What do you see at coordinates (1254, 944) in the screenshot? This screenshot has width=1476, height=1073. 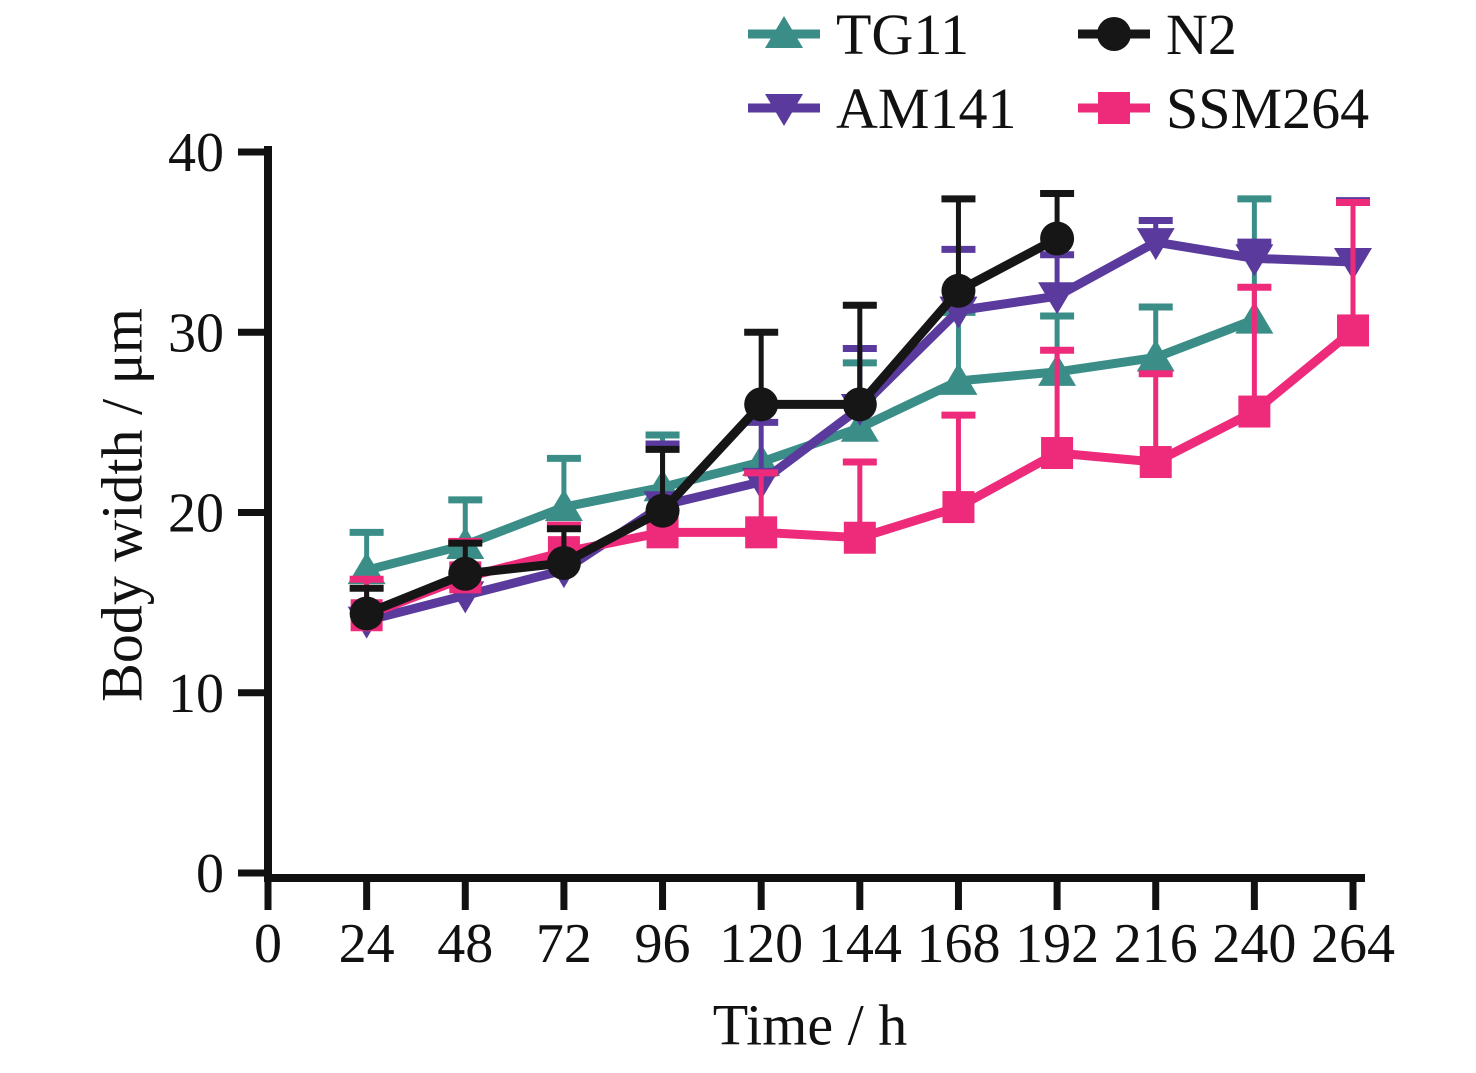 I see `x-tick-label: 240` at bounding box center [1254, 944].